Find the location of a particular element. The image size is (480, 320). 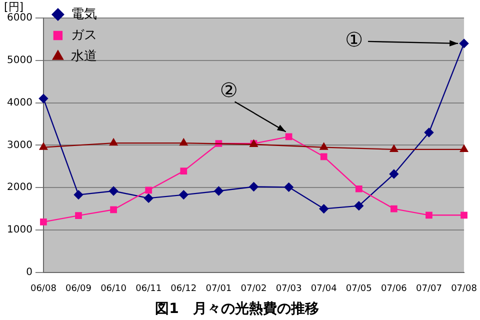

x-tick-label: 06/12 is located at coordinates (183, 289).